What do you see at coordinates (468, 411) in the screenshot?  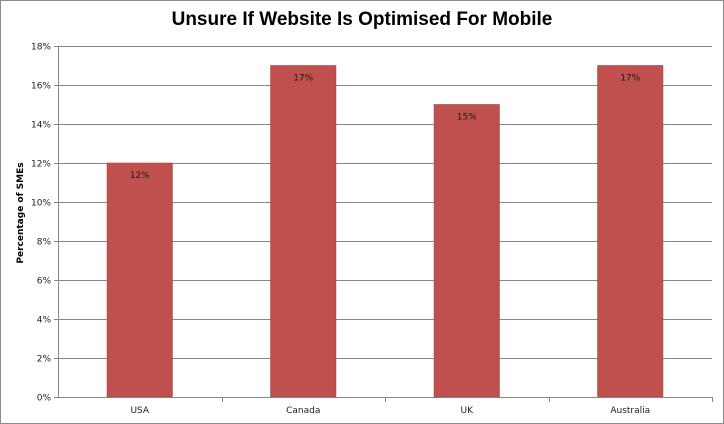 I see `x-tick-label: UK` at bounding box center [468, 411].